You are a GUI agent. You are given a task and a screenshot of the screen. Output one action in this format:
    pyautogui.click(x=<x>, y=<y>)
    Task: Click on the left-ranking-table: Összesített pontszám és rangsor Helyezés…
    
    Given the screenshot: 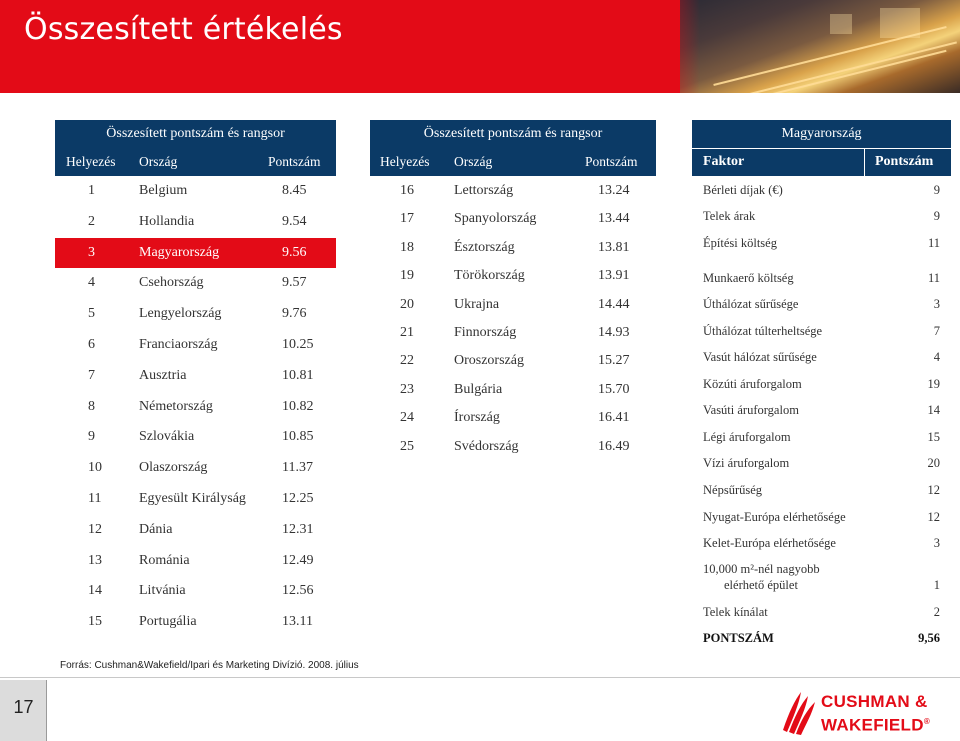 What is the action you would take?
    pyautogui.click(x=195, y=148)
    